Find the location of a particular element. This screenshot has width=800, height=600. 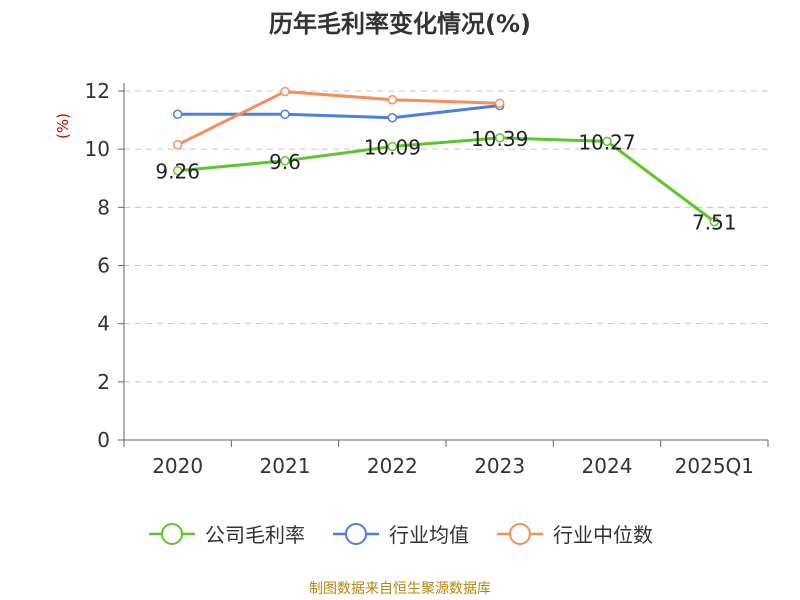

legend-item: 行业中位数 is located at coordinates (574, 533).